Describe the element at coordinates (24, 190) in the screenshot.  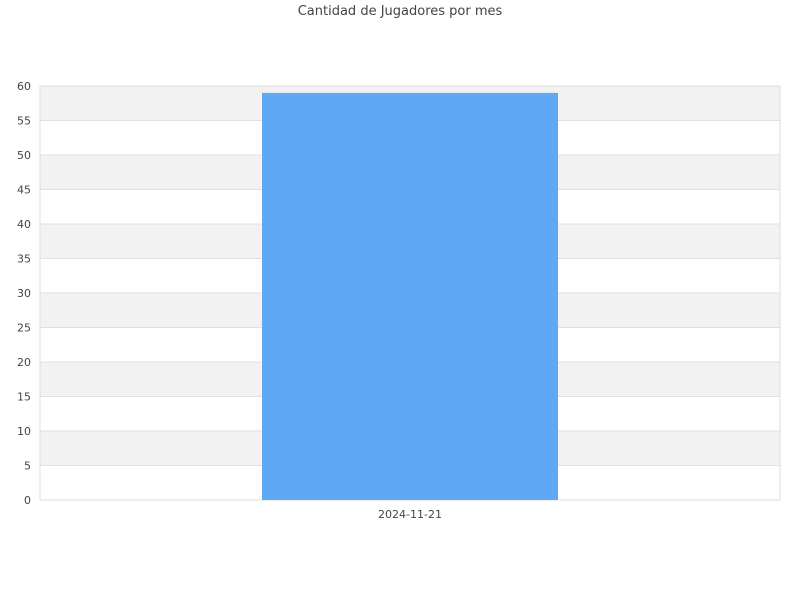
I see `y-tick-label: 45` at that location.